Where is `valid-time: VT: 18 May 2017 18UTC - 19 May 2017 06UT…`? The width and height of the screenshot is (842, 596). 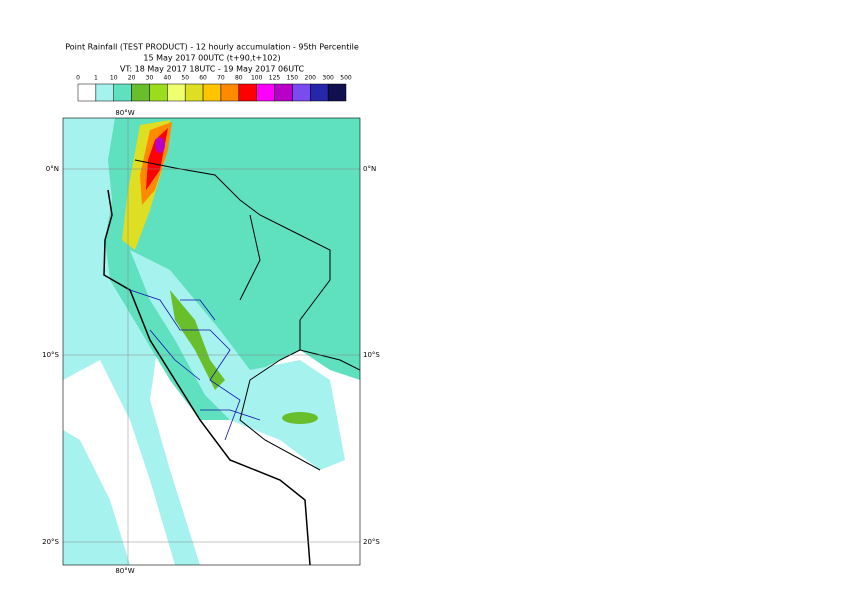 valid-time: VT: 18 May 2017 18UTC - 19 May 2017 06UT… is located at coordinates (212, 69).